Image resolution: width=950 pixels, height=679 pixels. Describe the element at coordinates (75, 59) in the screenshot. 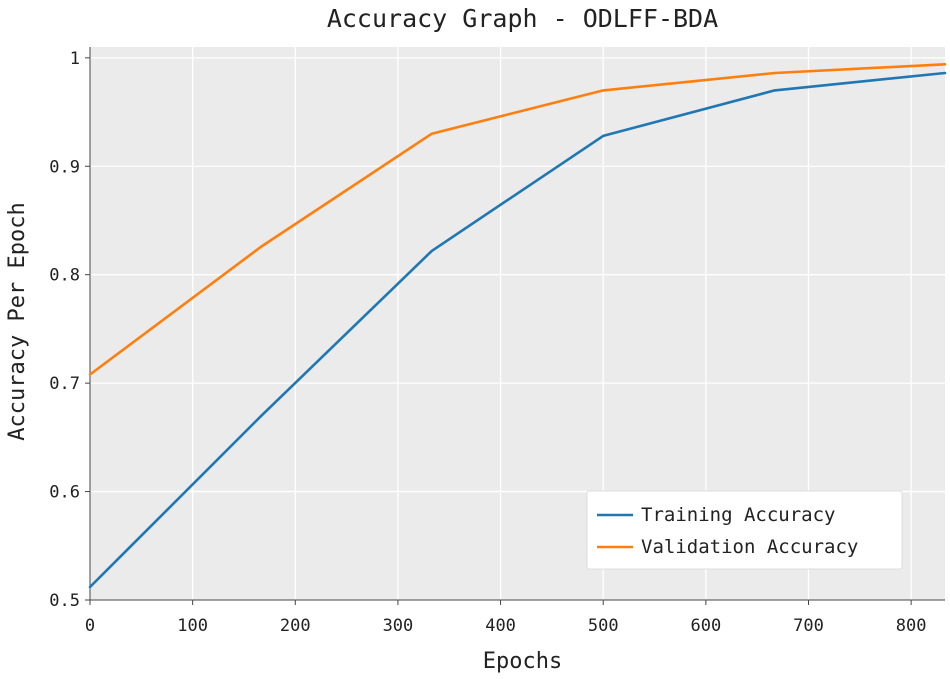

I see `y-tick-label: 1` at that location.